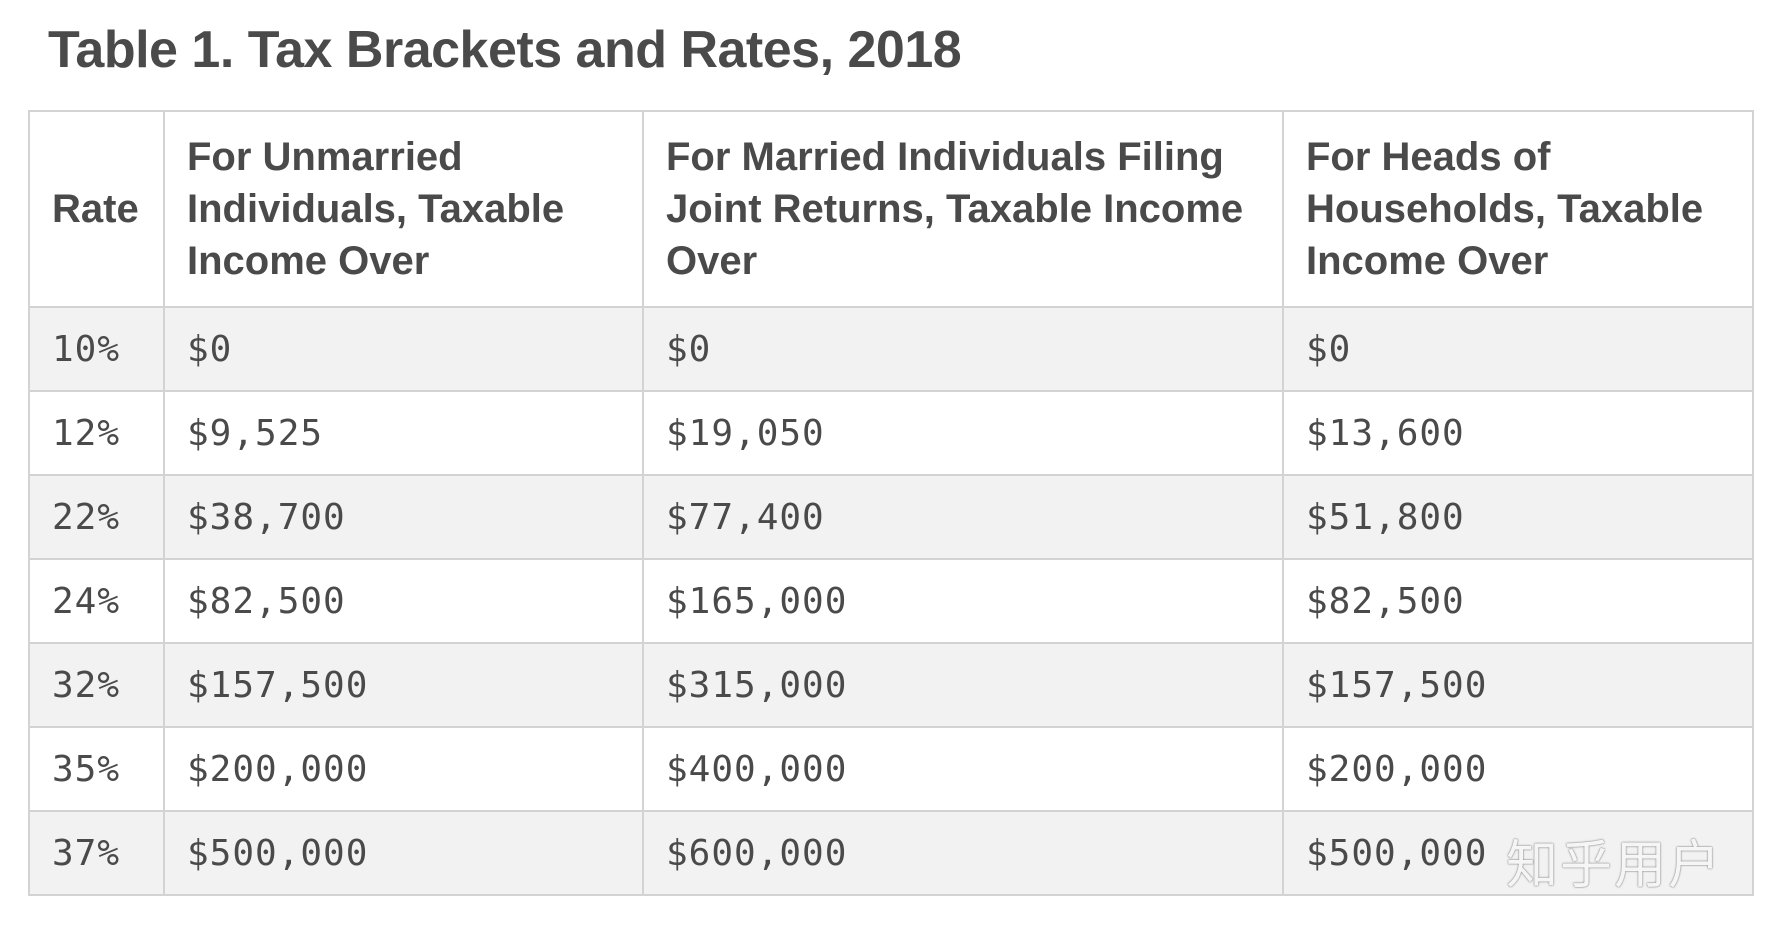 This screenshot has height=932, width=1768. I want to click on rate-cell: 35%, so click(96, 769).